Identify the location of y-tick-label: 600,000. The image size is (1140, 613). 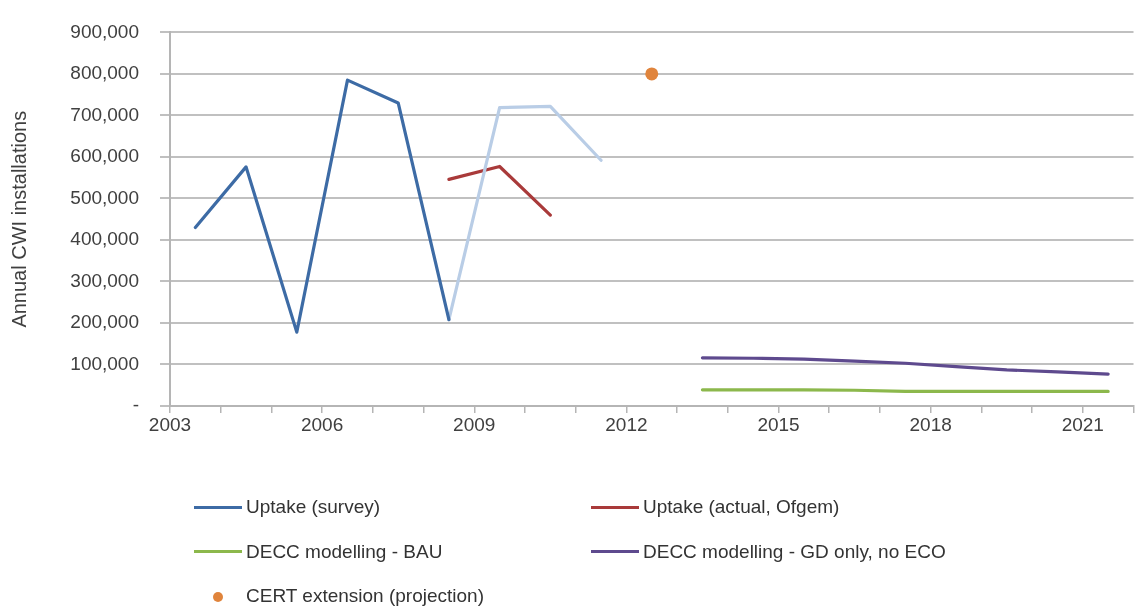
(104, 156).